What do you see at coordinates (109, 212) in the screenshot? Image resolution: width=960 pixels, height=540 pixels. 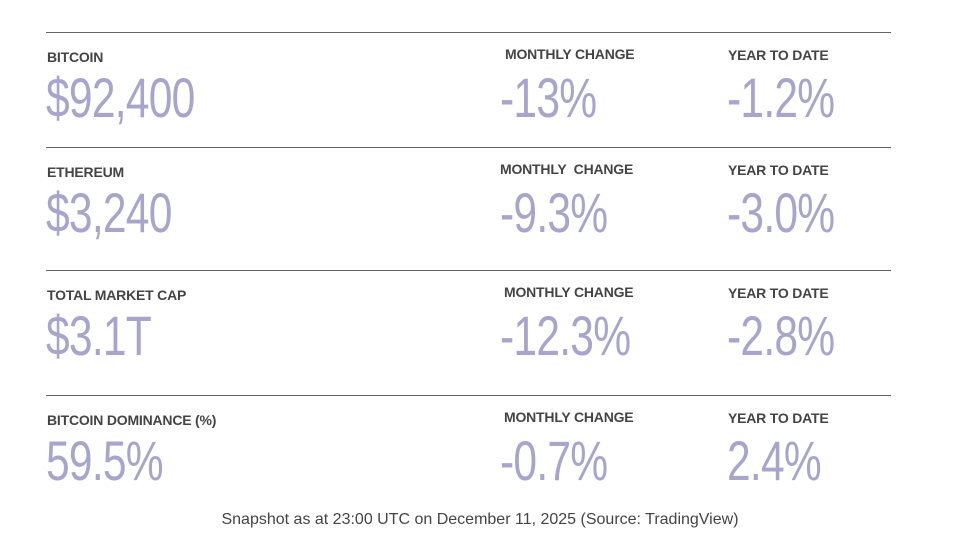 I see `metric-value: $3,240` at bounding box center [109, 212].